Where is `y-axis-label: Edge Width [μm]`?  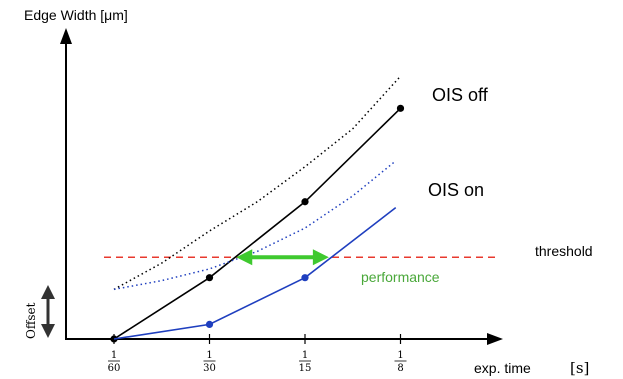 y-axis-label: Edge Width [μm] is located at coordinates (76, 15).